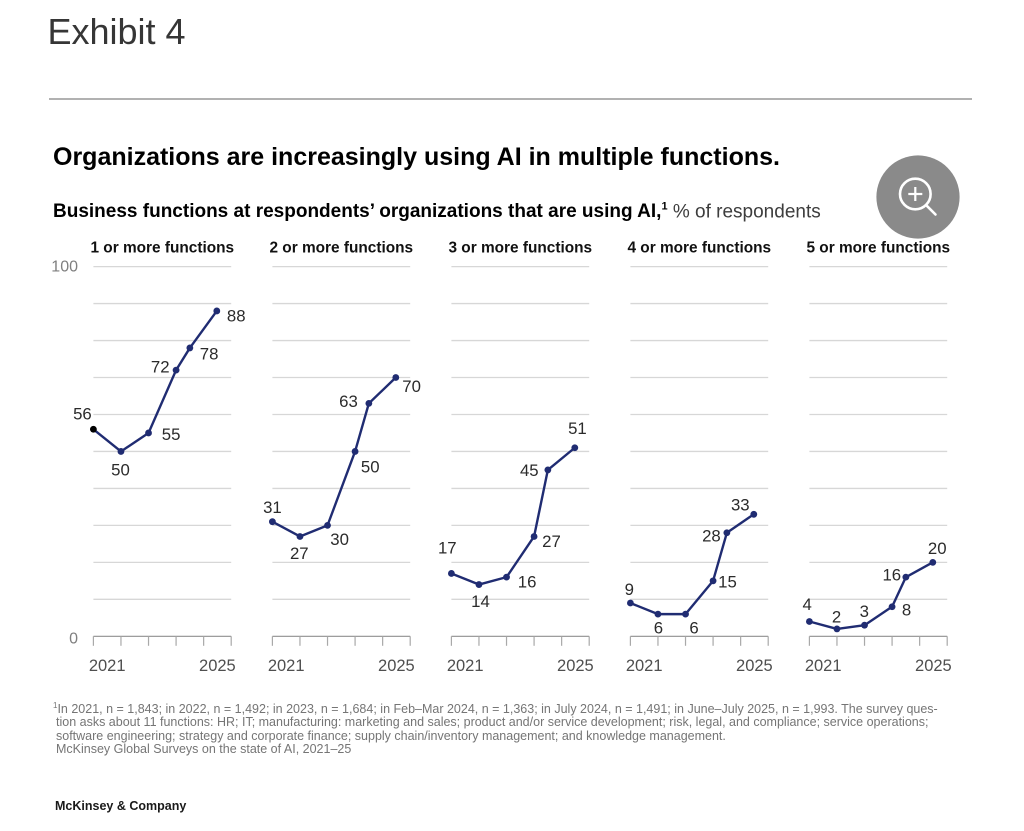 This screenshot has width=1024, height=831. What do you see at coordinates (629, 589) in the screenshot?
I see `svg-text: 9` at bounding box center [629, 589].